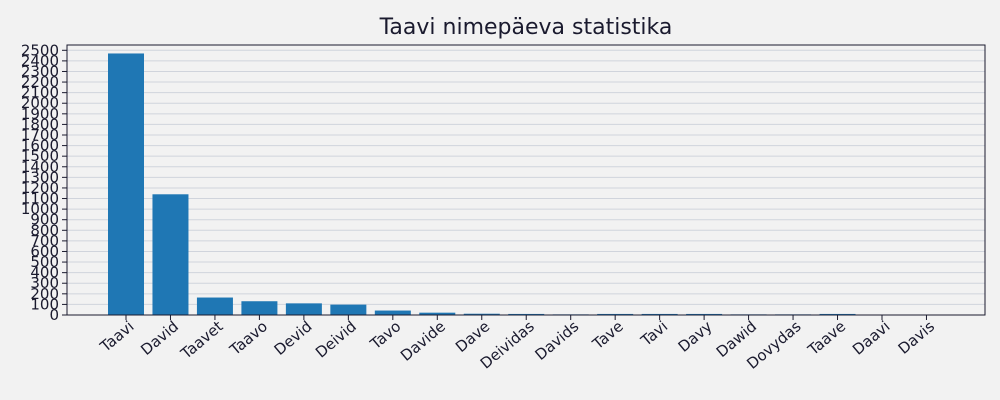 The width and height of the screenshot is (1000, 400). I want to click on y-tick-label: 2100, so click(40, 93).